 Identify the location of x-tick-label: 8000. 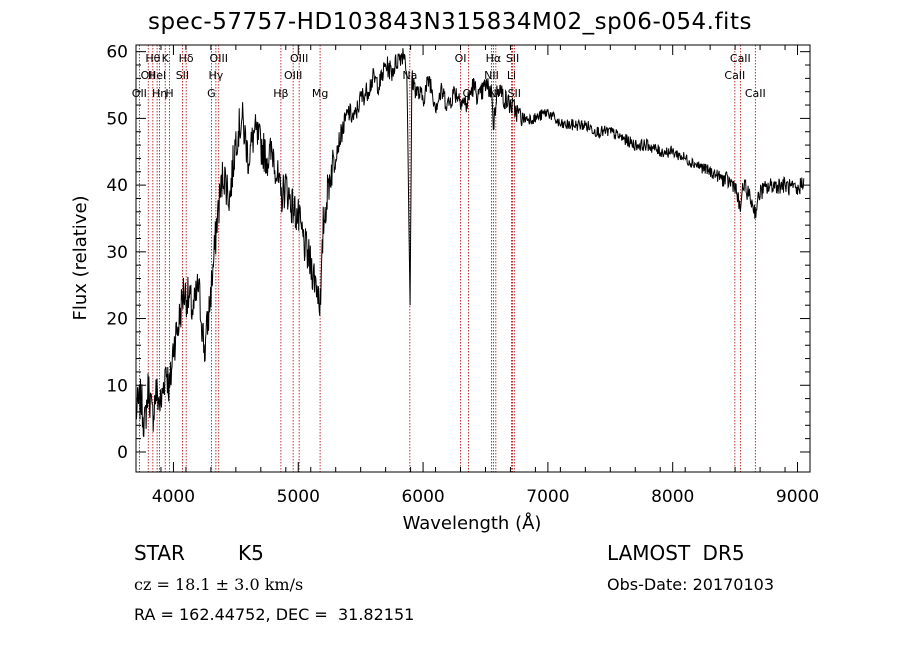
(672, 497).